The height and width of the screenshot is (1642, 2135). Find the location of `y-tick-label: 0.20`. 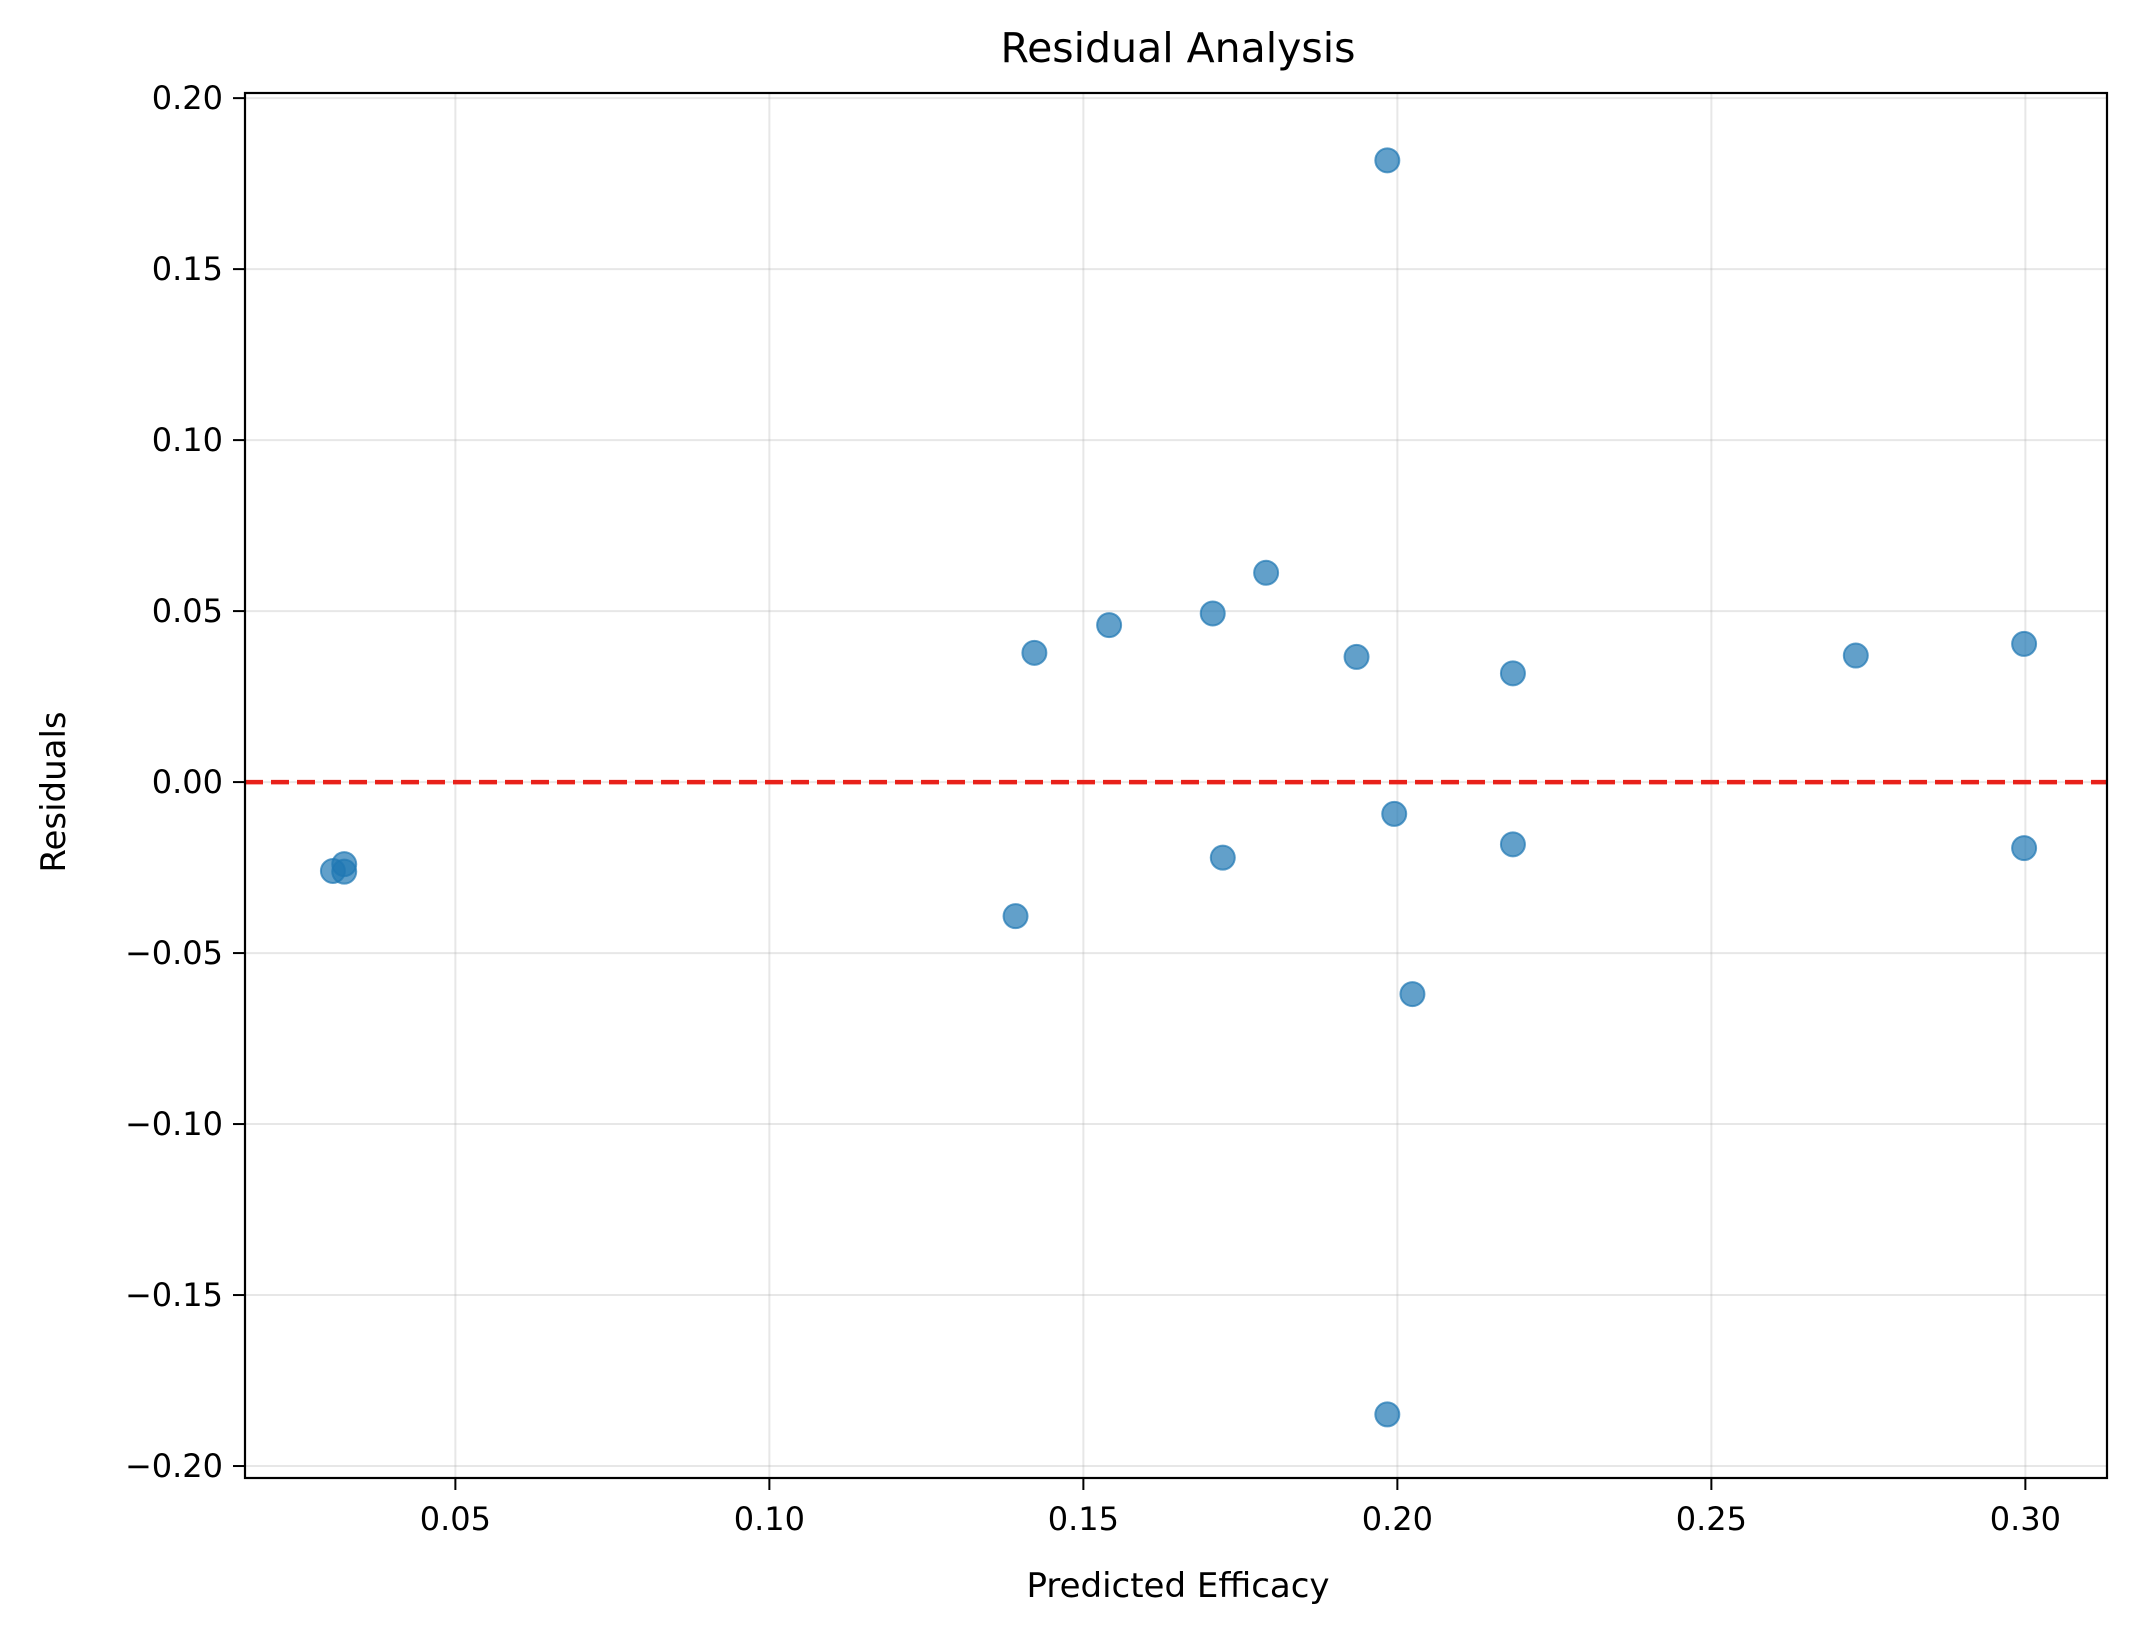

y-tick-label: 0.20 is located at coordinates (187, 98).